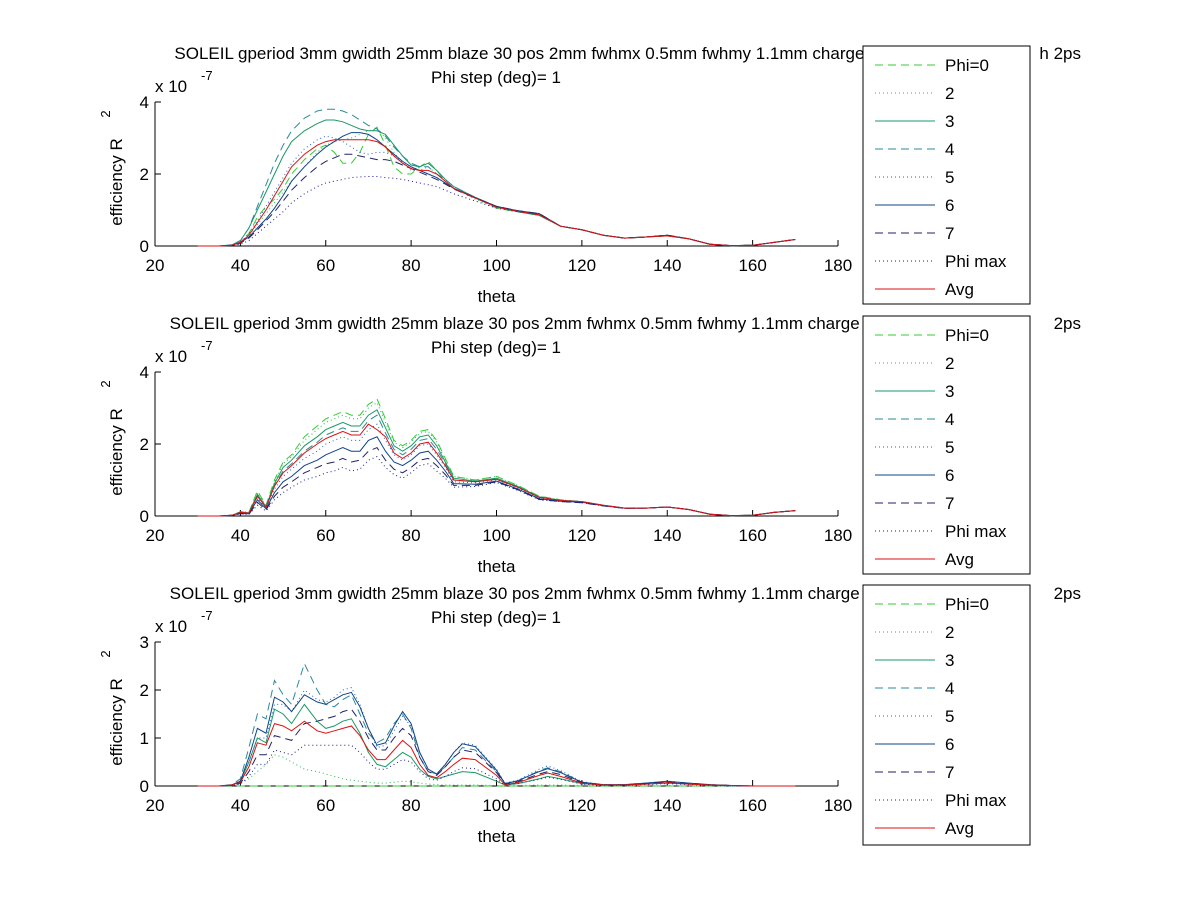  What do you see at coordinates (949, 93) in the screenshot?
I see `legend-label: 2` at bounding box center [949, 93].